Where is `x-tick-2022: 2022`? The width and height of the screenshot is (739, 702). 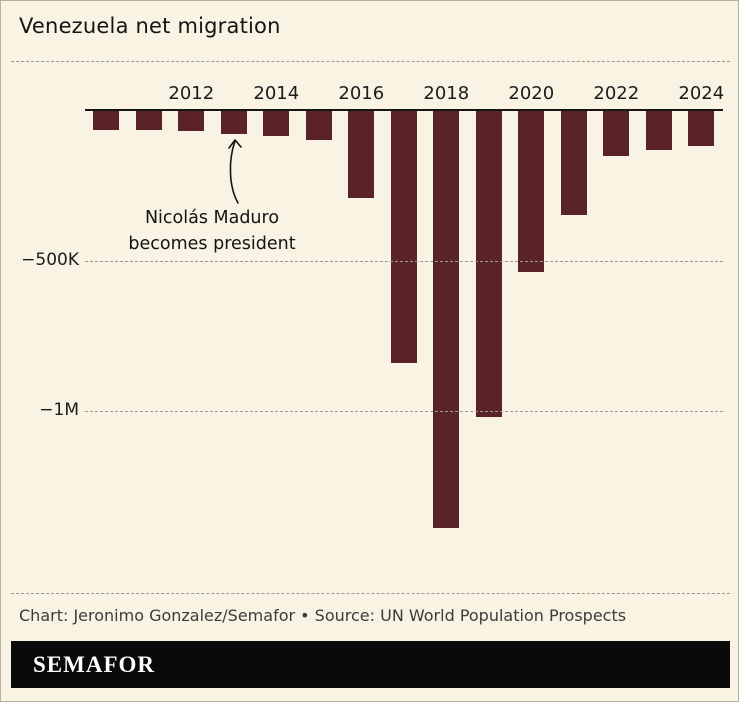 x-tick-2022: 2022 is located at coordinates (616, 93).